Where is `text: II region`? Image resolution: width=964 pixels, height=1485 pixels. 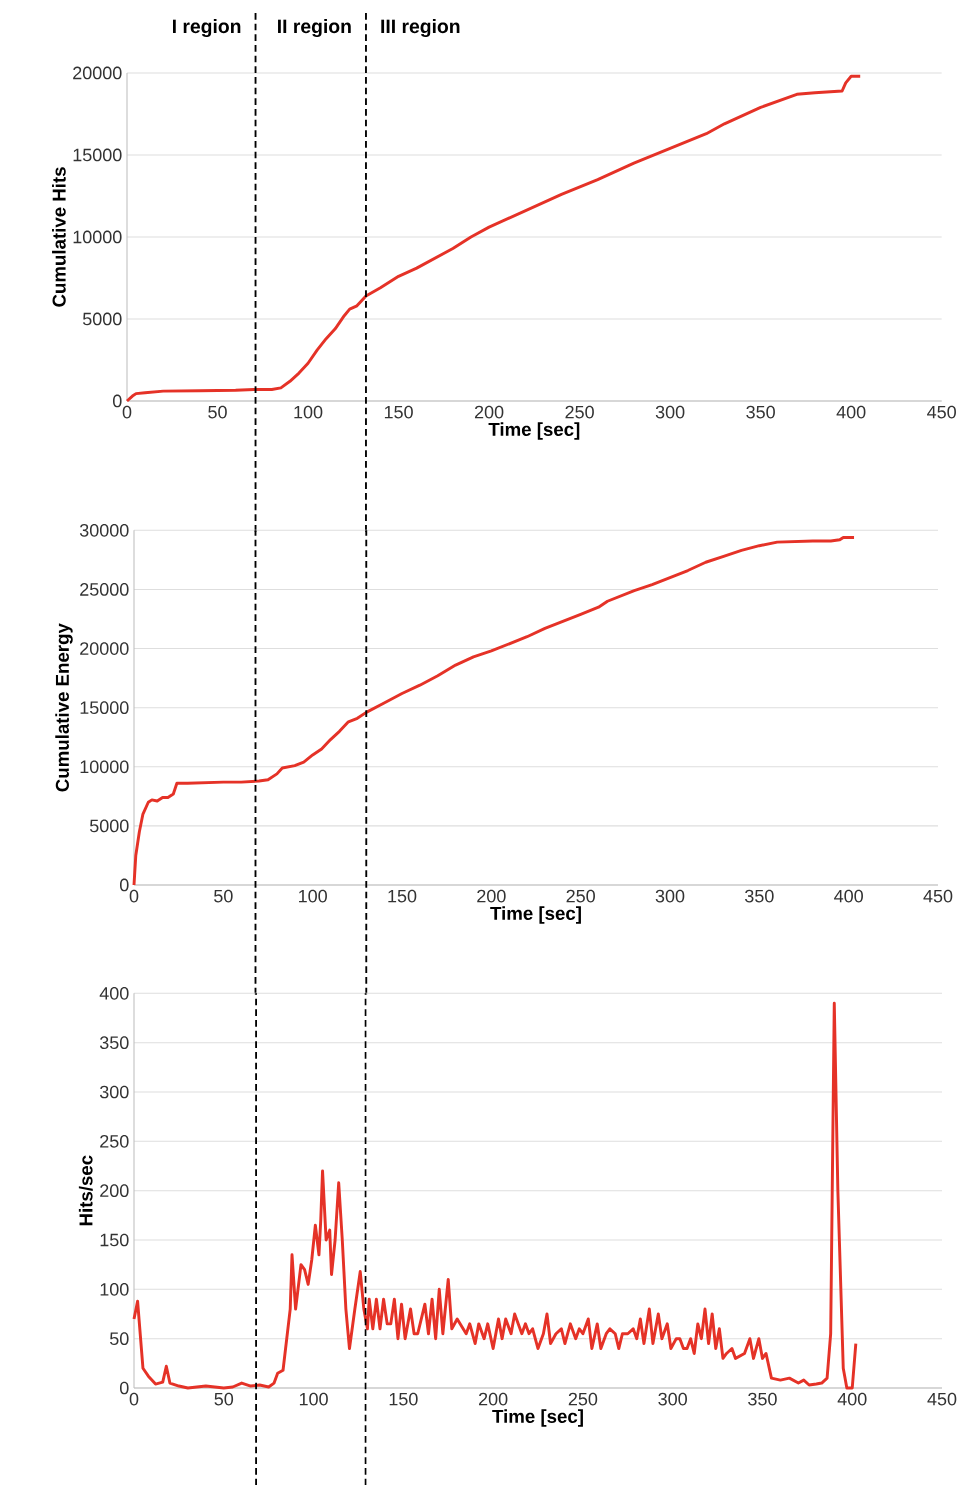
text: II region is located at coordinates (314, 28).